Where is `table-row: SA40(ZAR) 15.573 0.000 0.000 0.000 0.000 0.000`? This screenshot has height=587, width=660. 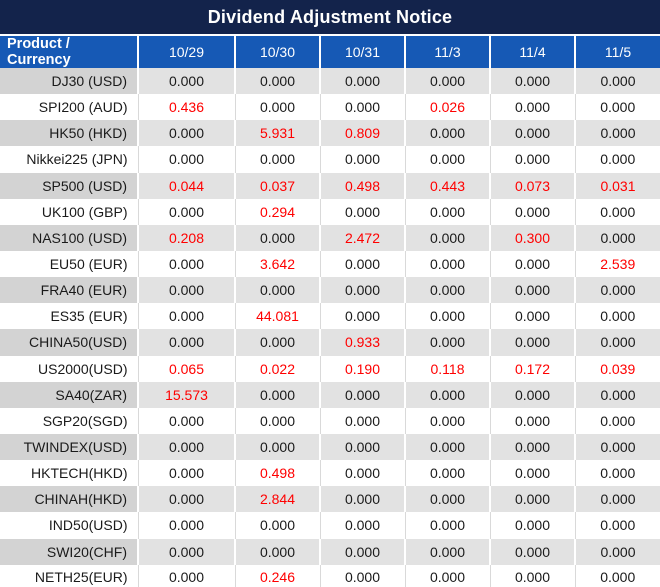
table-row: SA40(ZAR) 15.573 0.000 0.000 0.000 0.000 0.000 is located at coordinates (330, 394).